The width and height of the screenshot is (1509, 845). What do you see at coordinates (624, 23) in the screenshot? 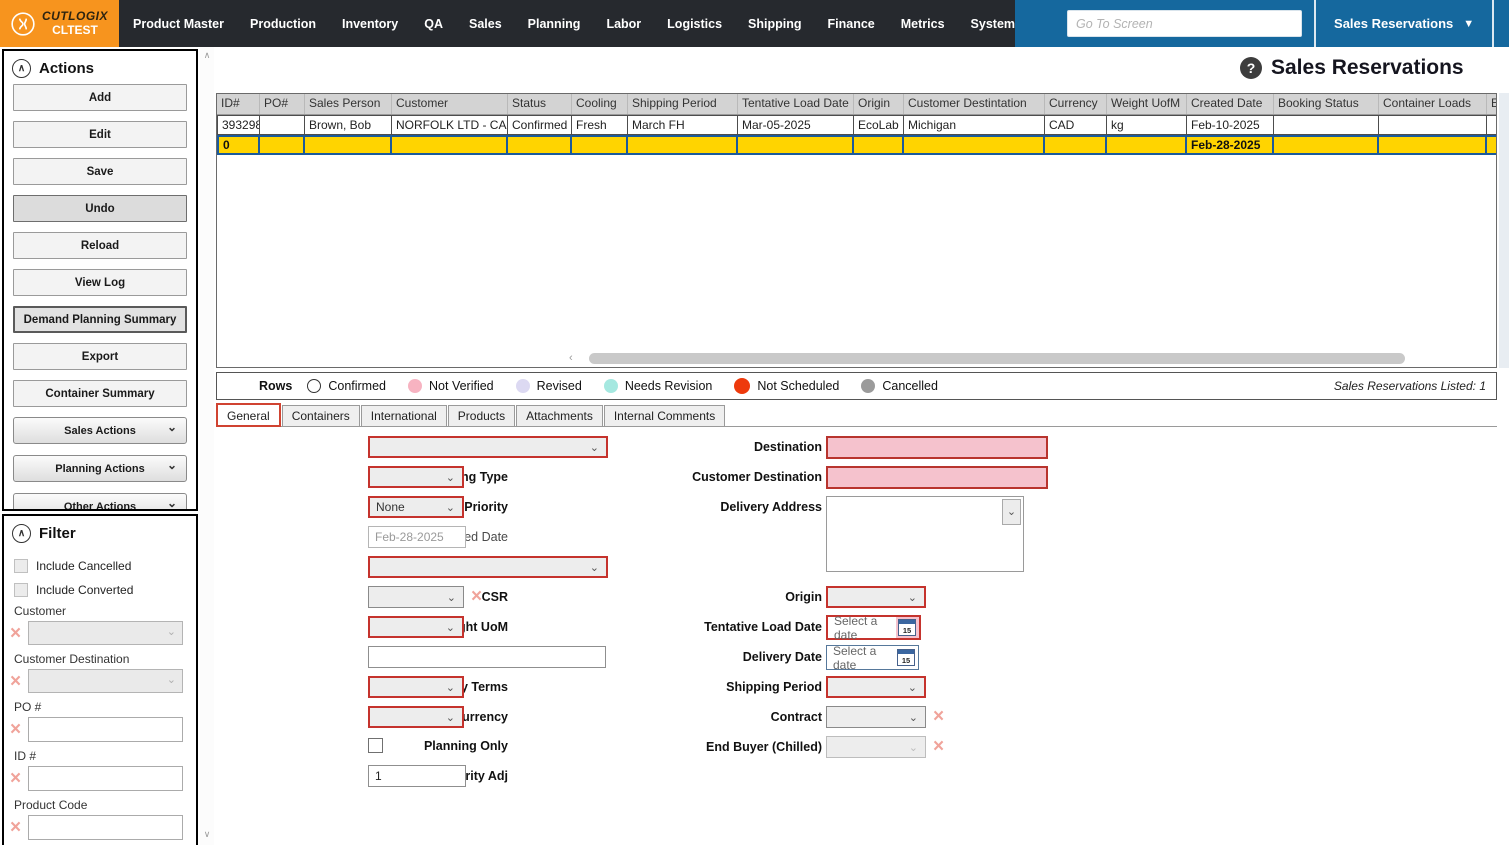
I see `menu-item-labor: Labor` at bounding box center [624, 23].